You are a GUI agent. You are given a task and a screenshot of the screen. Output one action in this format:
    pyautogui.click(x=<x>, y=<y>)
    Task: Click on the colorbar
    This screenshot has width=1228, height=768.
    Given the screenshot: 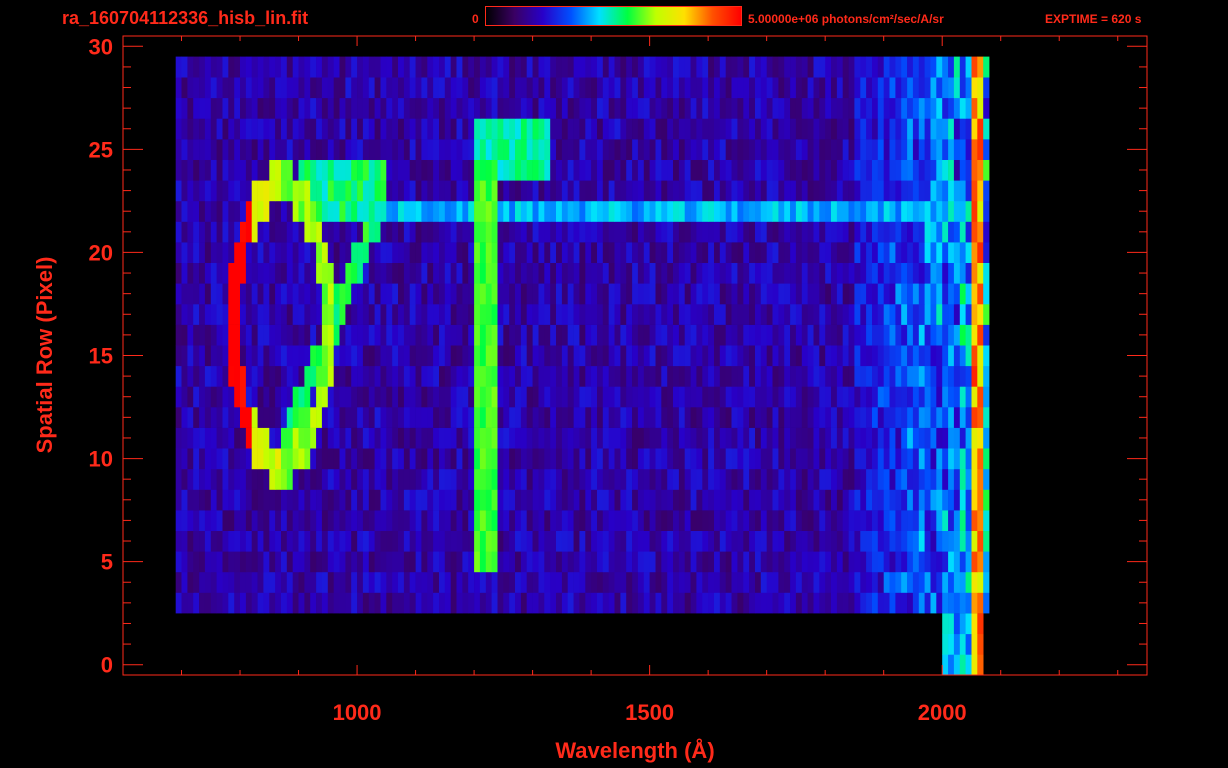 What is the action you would take?
    pyautogui.click(x=613, y=16)
    